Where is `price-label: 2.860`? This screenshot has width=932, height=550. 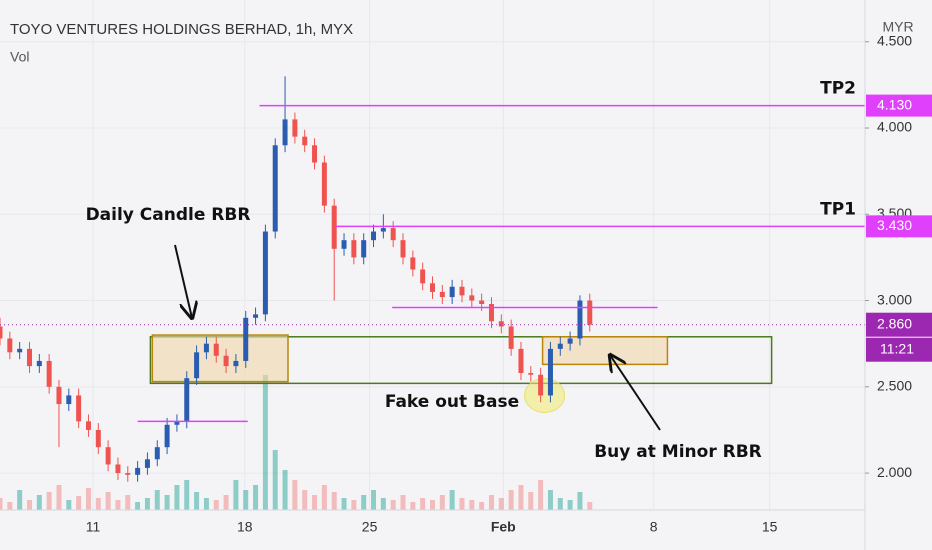
price-label: 2.860 is located at coordinates (894, 323).